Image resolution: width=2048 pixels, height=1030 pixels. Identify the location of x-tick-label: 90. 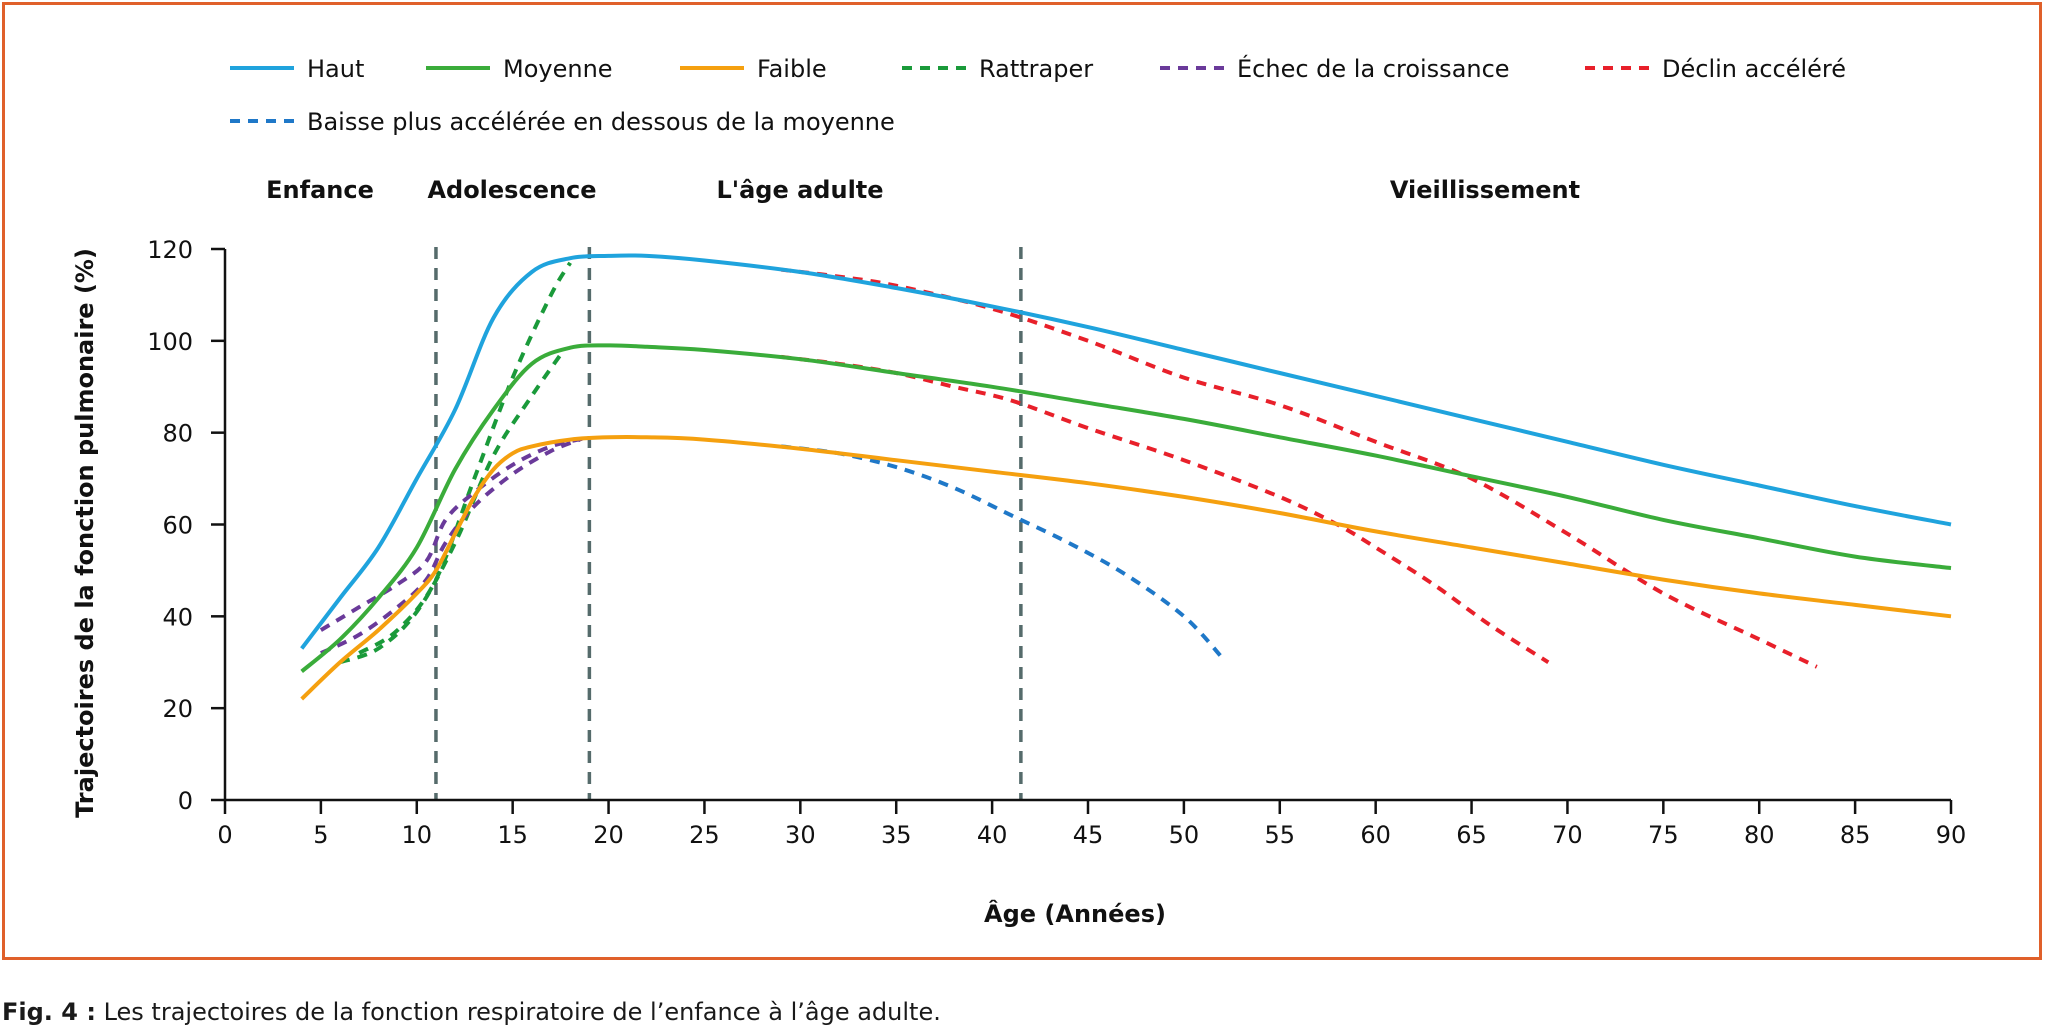
(1951, 835).